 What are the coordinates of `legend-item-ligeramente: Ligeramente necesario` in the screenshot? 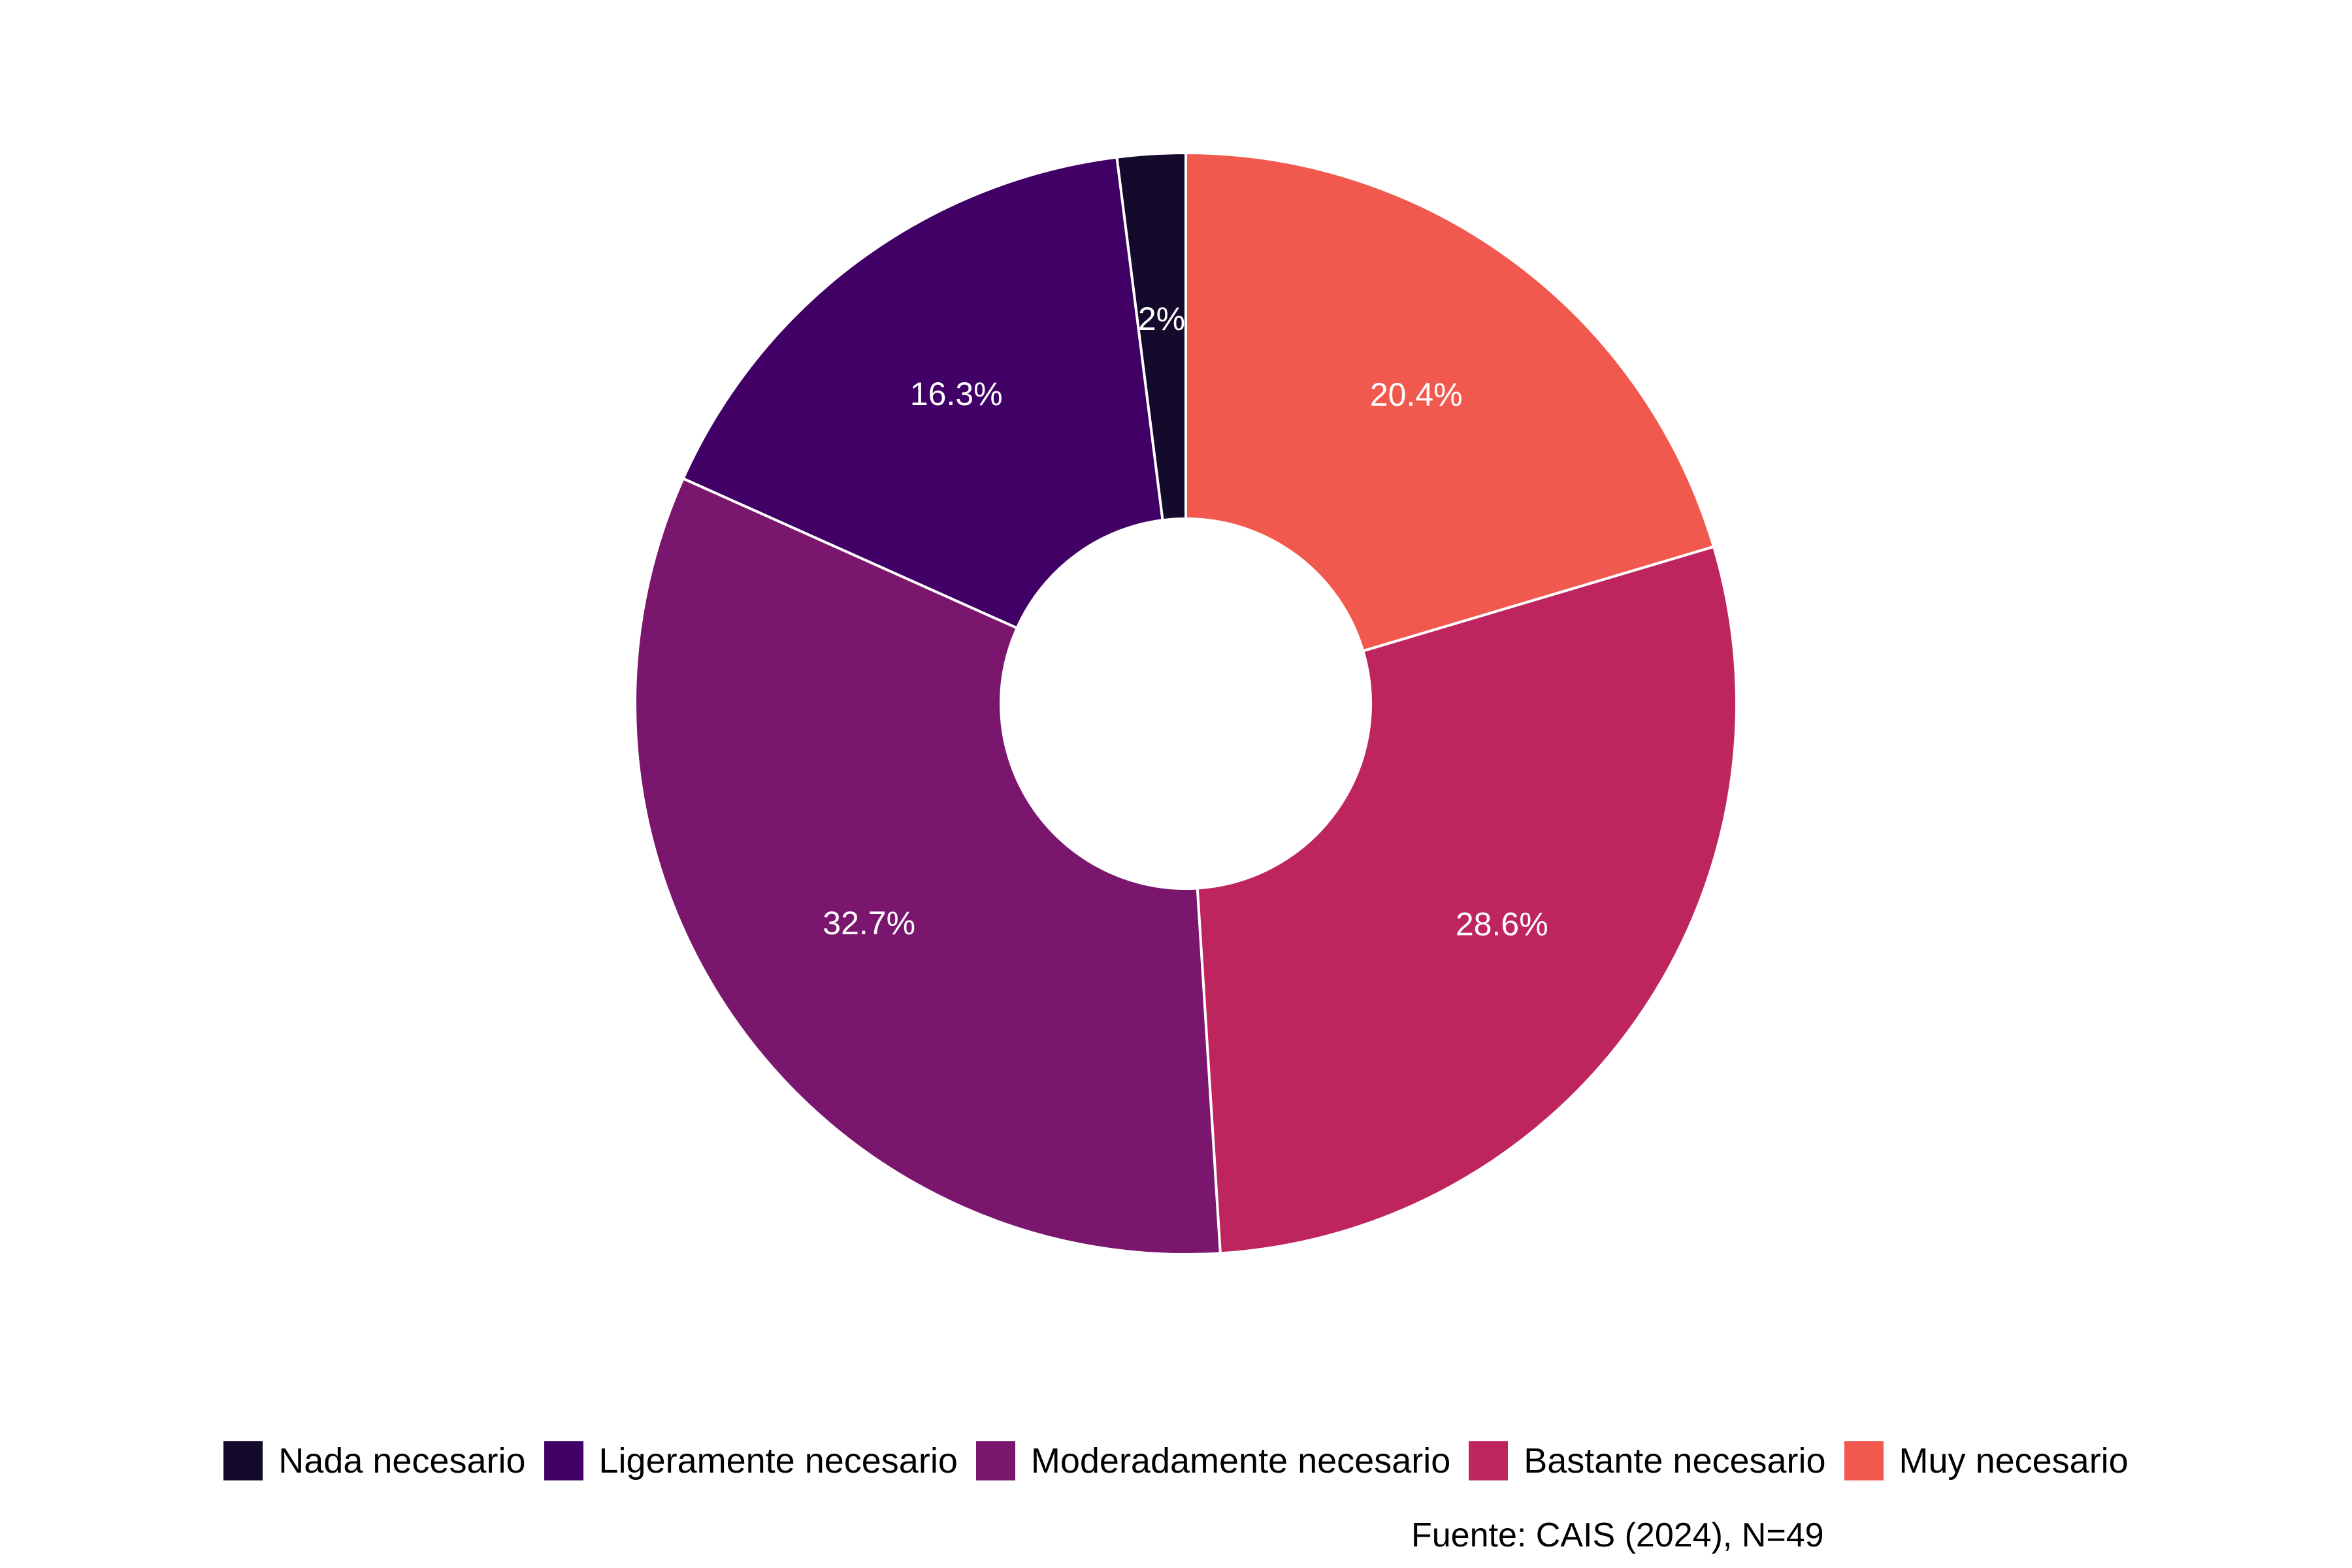 It's located at (751, 1461).